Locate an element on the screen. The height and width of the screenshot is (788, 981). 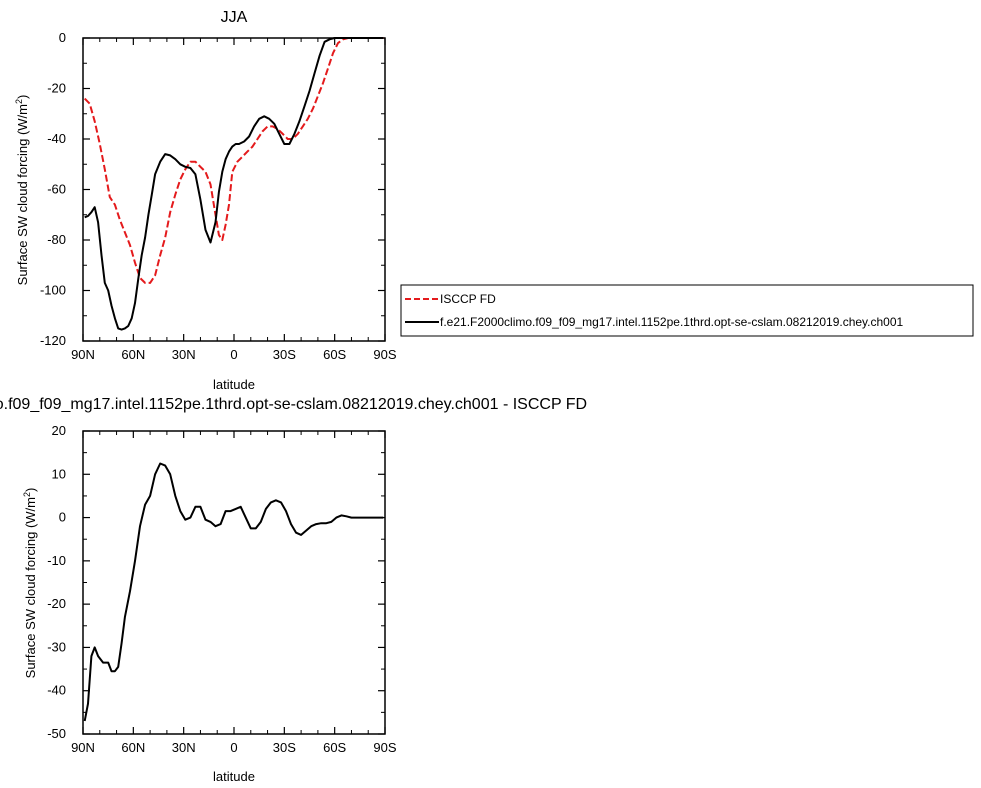
bottom-xtick-label: 90N is located at coordinates (83, 747).